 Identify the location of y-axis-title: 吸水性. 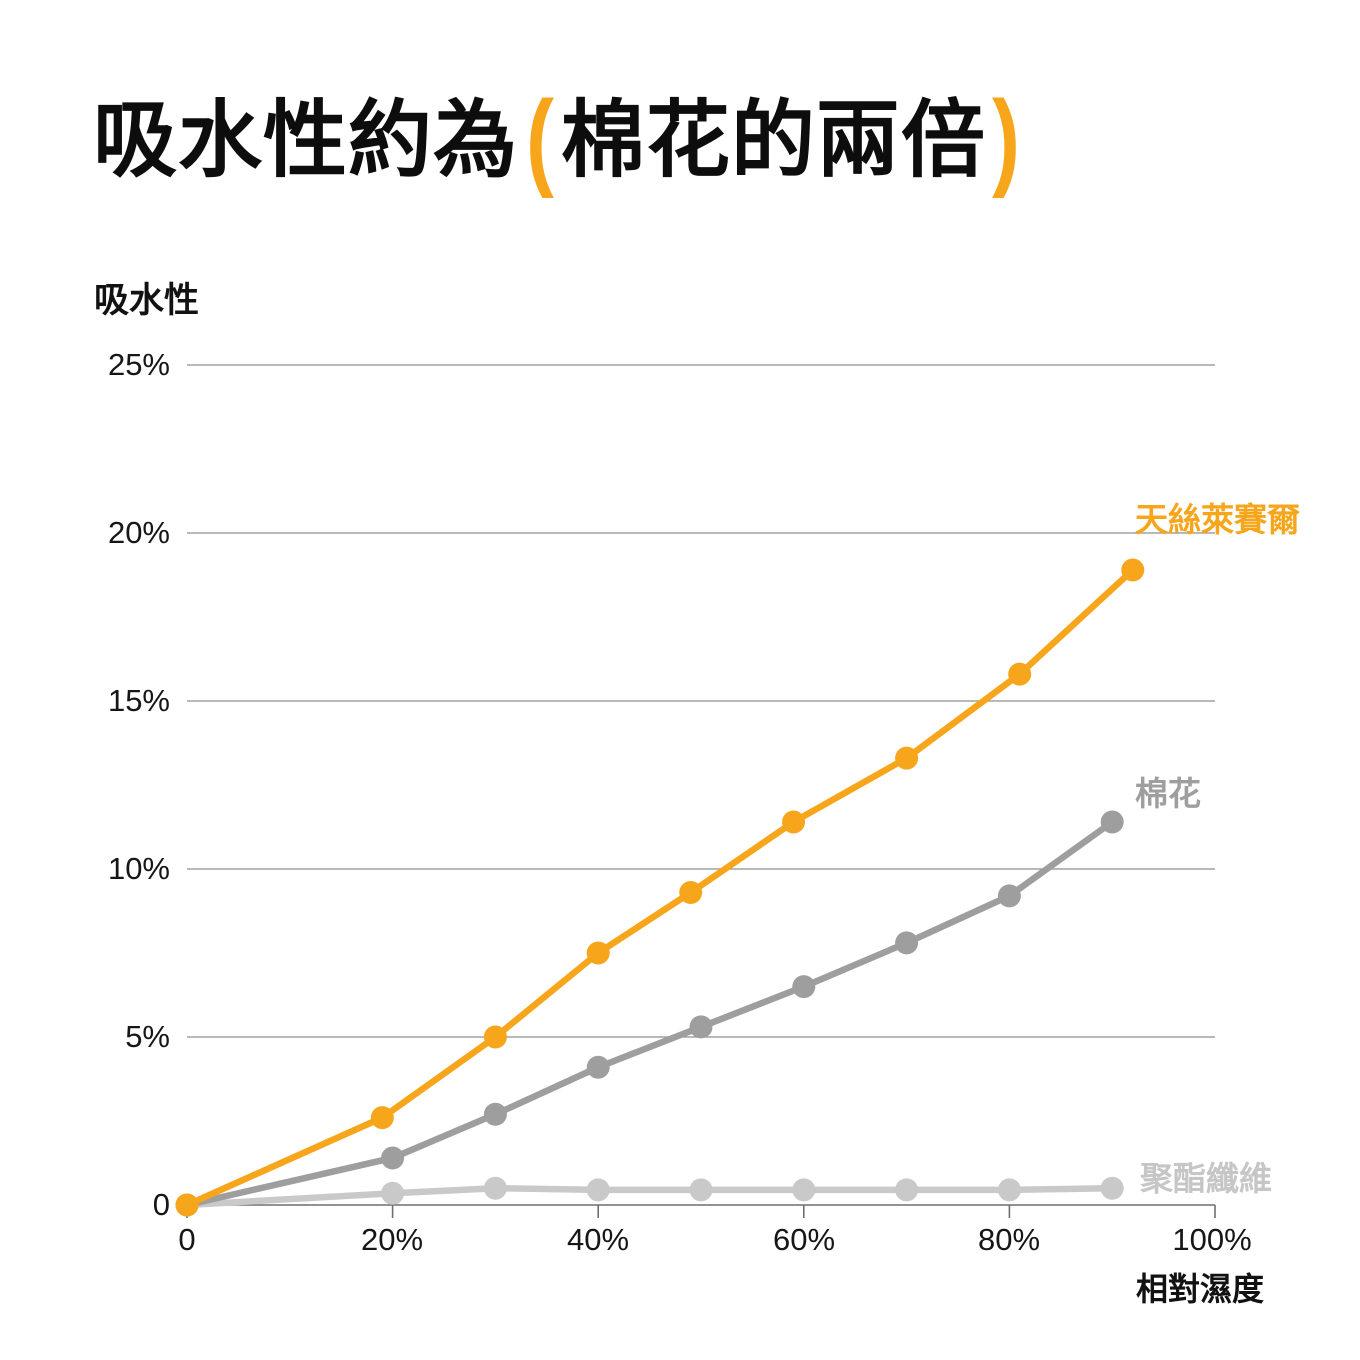
(147, 300).